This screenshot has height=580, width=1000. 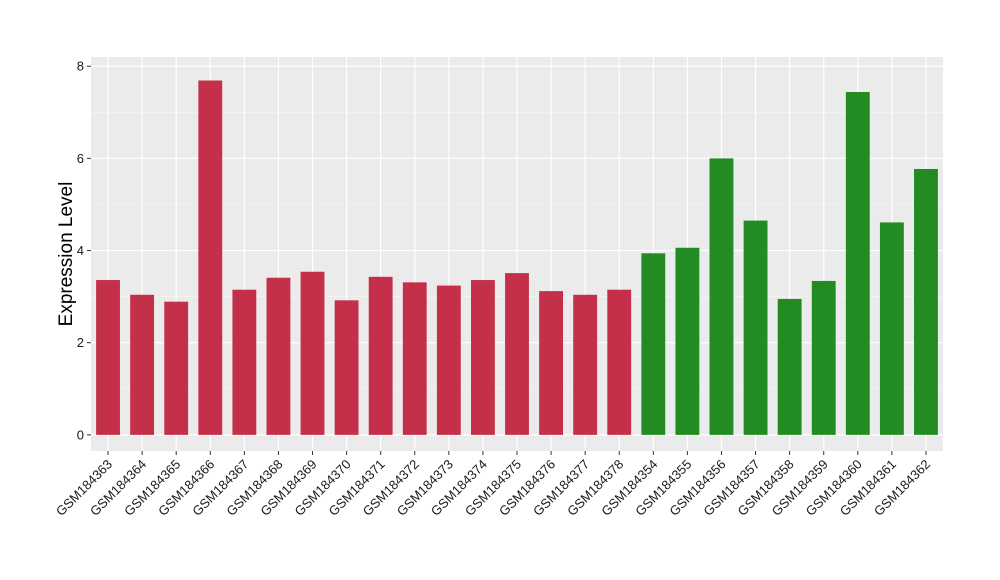 What do you see at coordinates (80, 434) in the screenshot?
I see `y-tick-label: 0` at bounding box center [80, 434].